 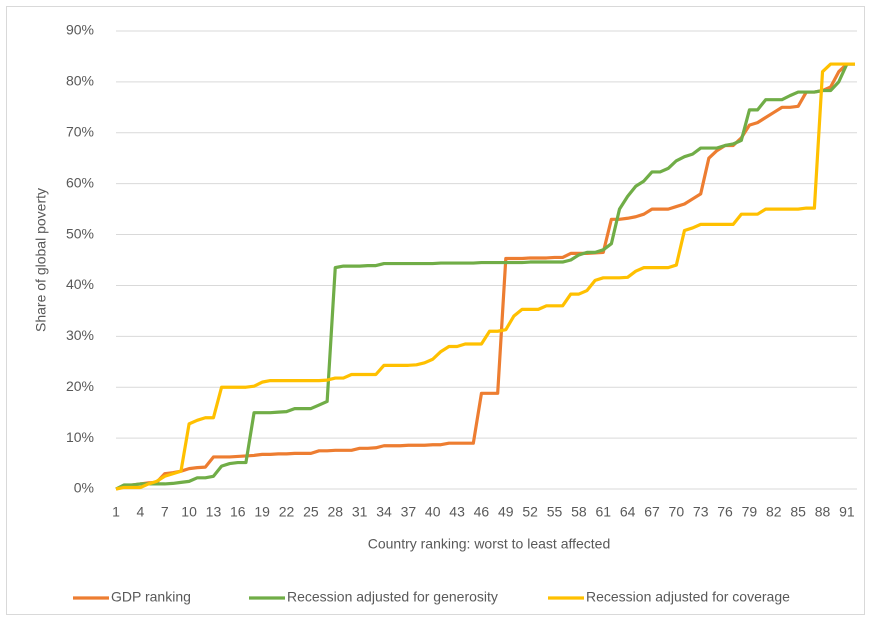 I want to click on y-tick-label: 30%, so click(x=80, y=335).